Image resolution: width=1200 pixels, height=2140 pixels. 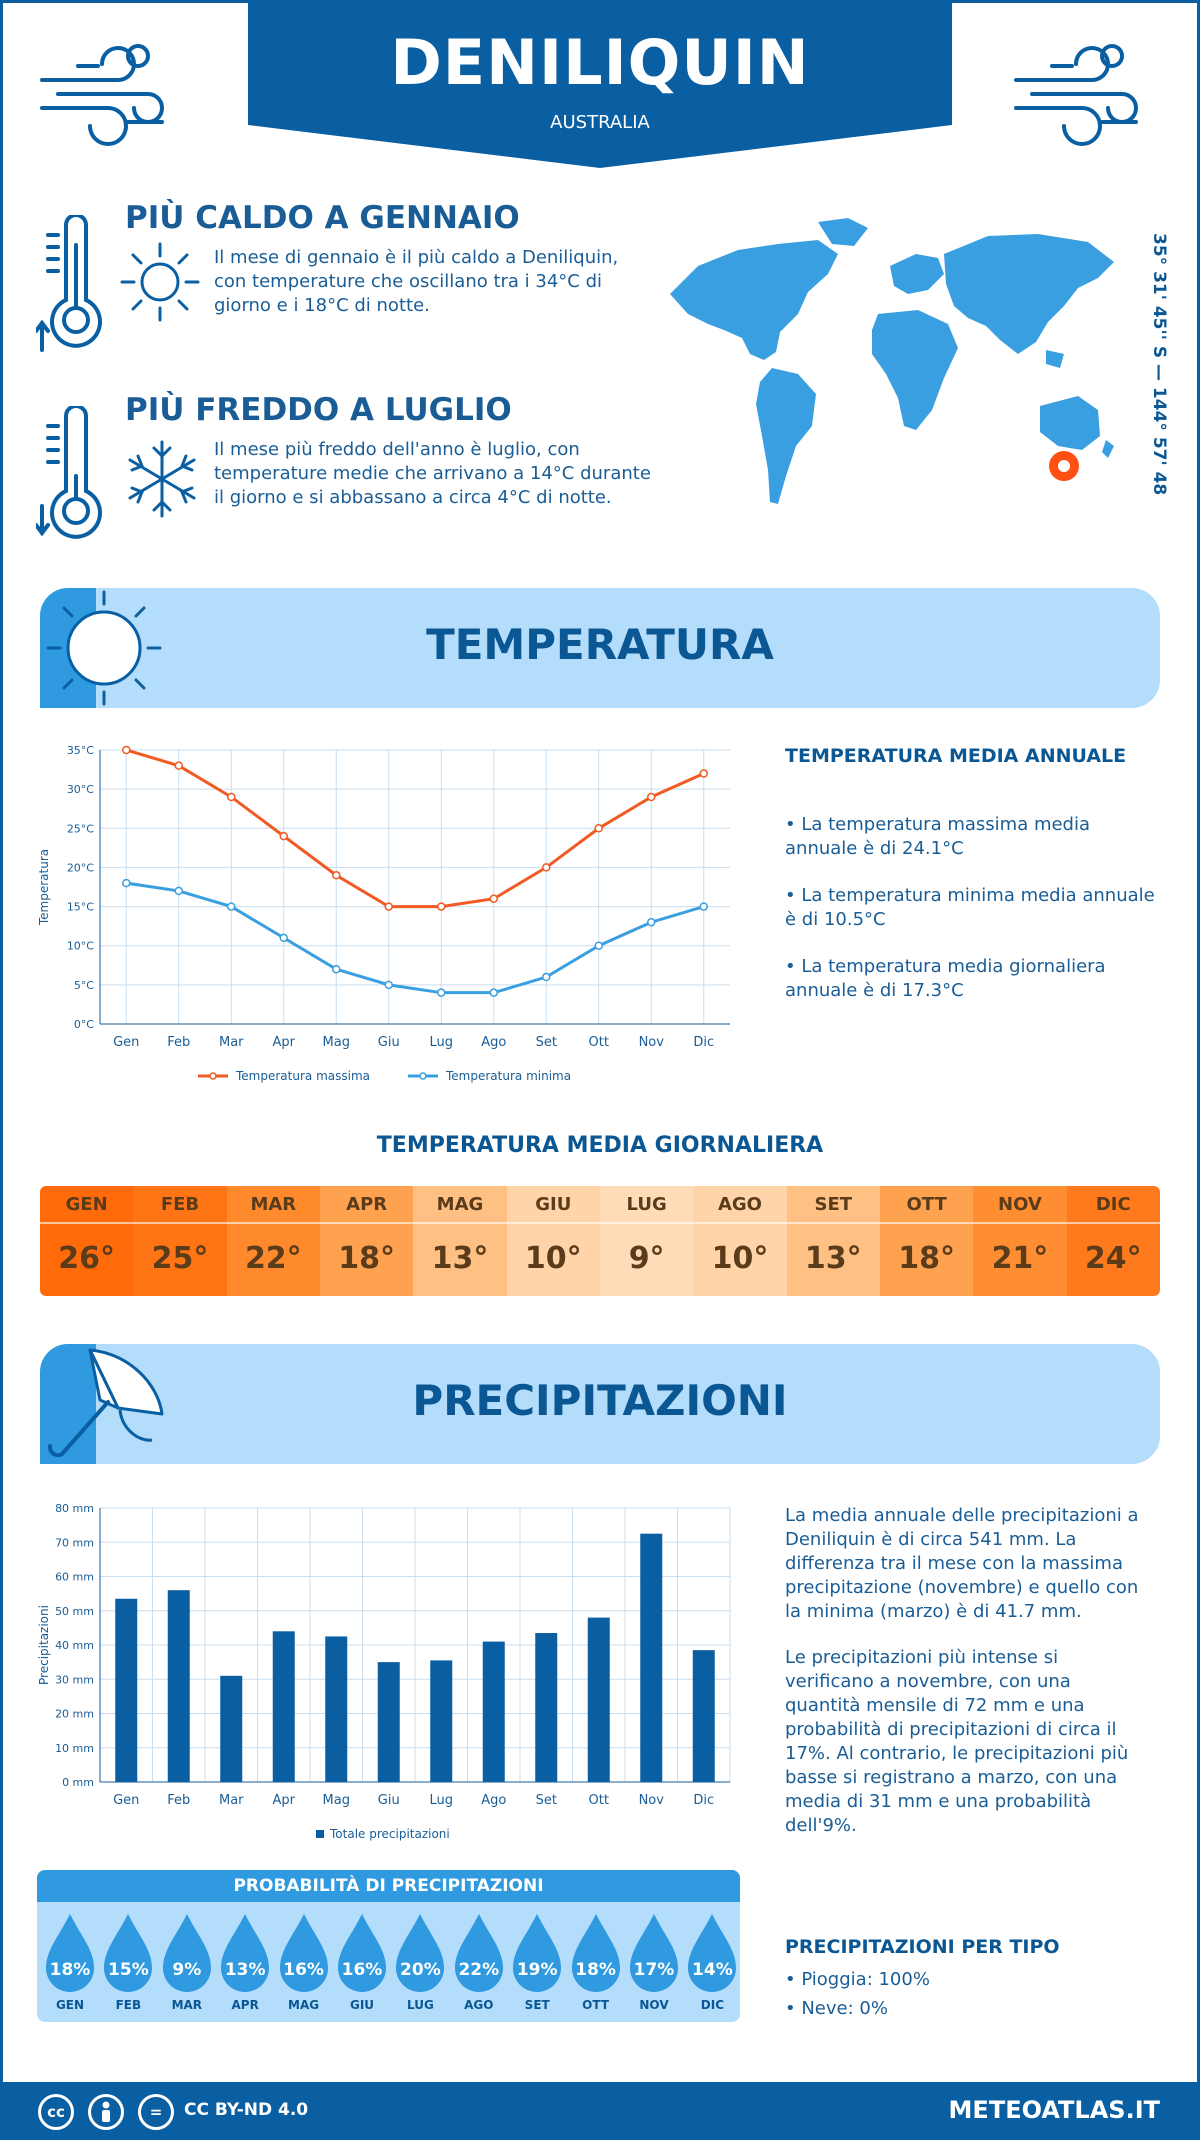 I want to click on daily-cell-mar: MAR 22°, so click(x=273, y=1241).